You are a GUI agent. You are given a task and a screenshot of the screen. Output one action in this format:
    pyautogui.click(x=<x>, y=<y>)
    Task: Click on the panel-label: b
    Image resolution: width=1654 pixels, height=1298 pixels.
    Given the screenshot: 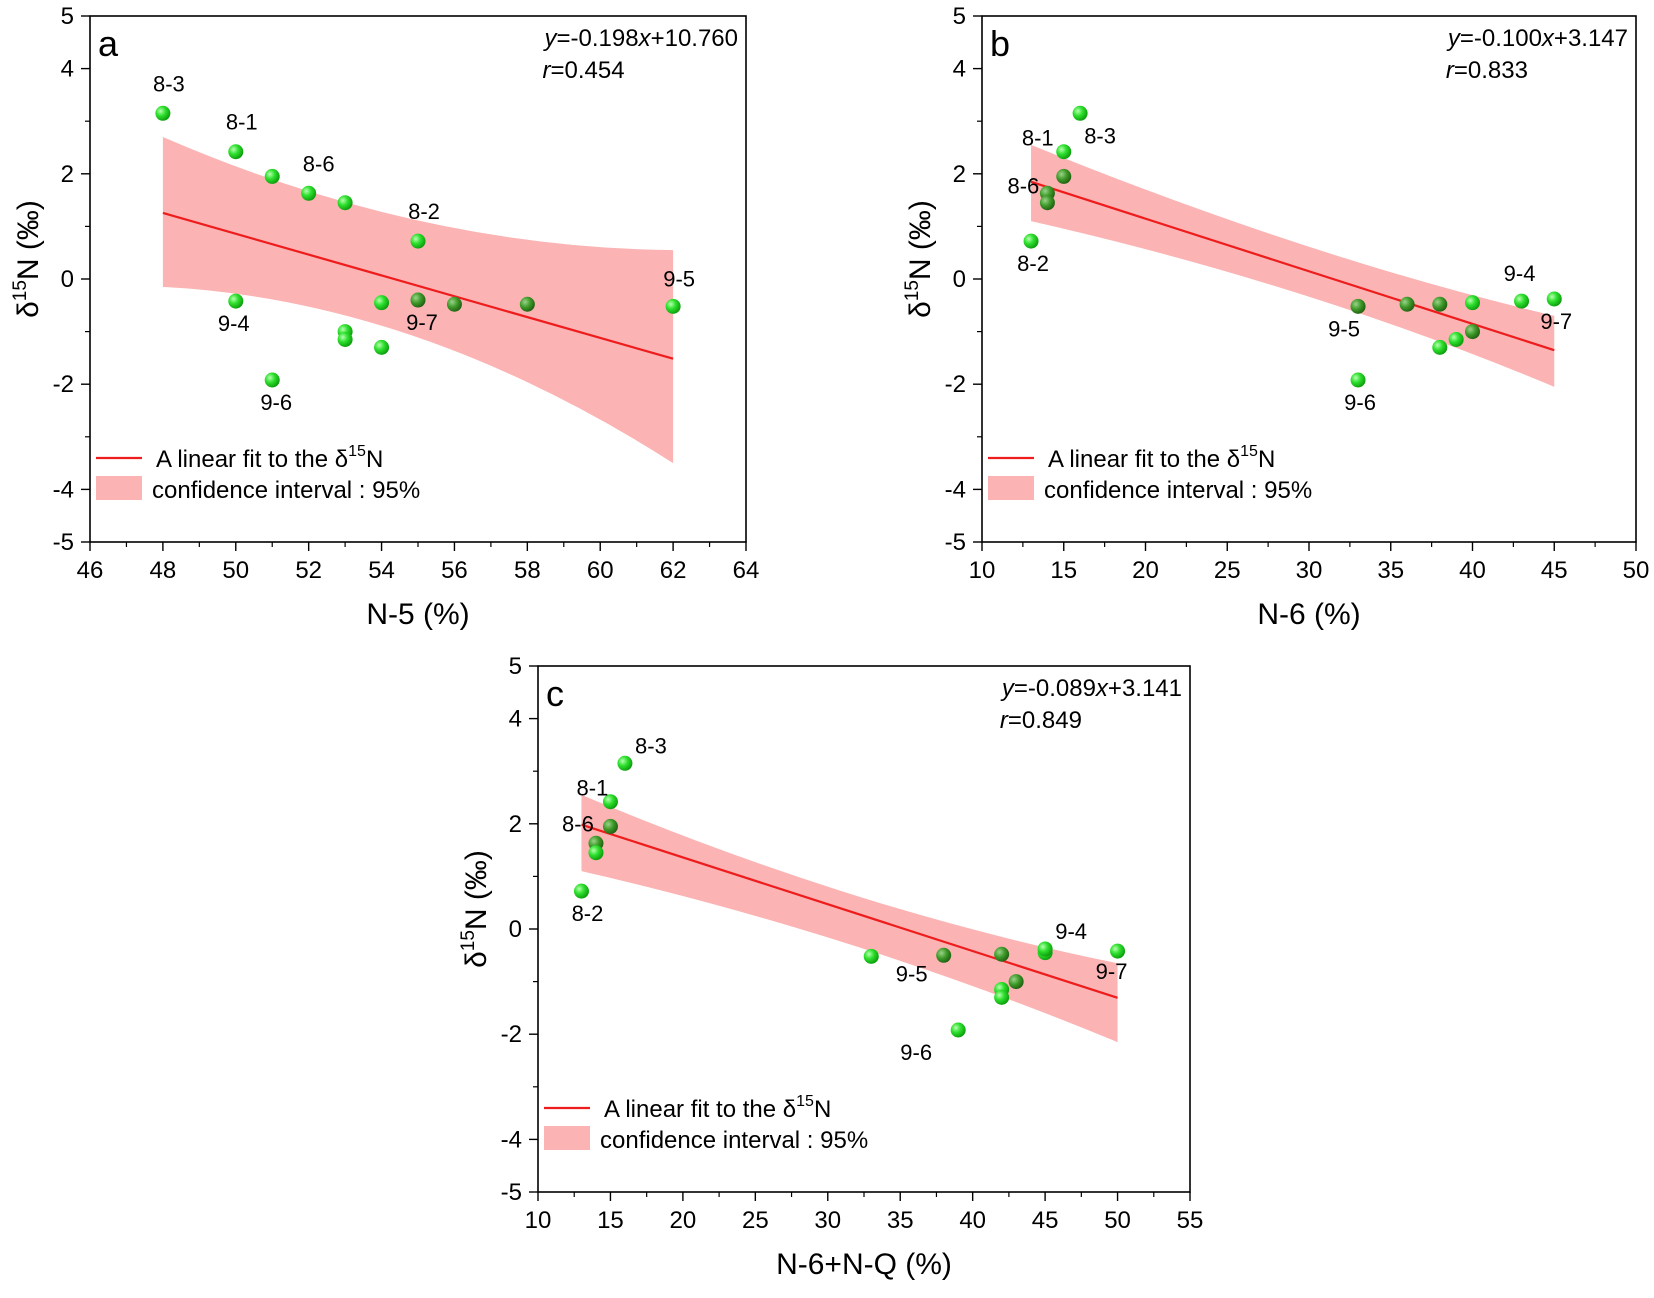 What is the action you would take?
    pyautogui.click(x=1000, y=43)
    